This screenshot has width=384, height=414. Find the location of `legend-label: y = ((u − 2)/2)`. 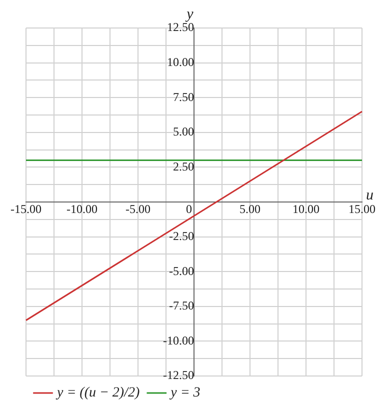

legend-label: y = ((u − 2)/2) is located at coordinates (97, 393).